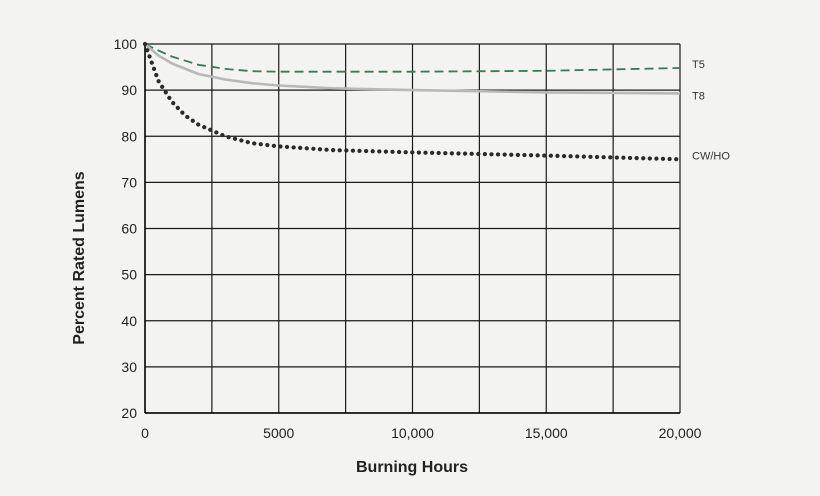 Image resolution: width=820 pixels, height=496 pixels. I want to click on series-line-t5, so click(412, 58).